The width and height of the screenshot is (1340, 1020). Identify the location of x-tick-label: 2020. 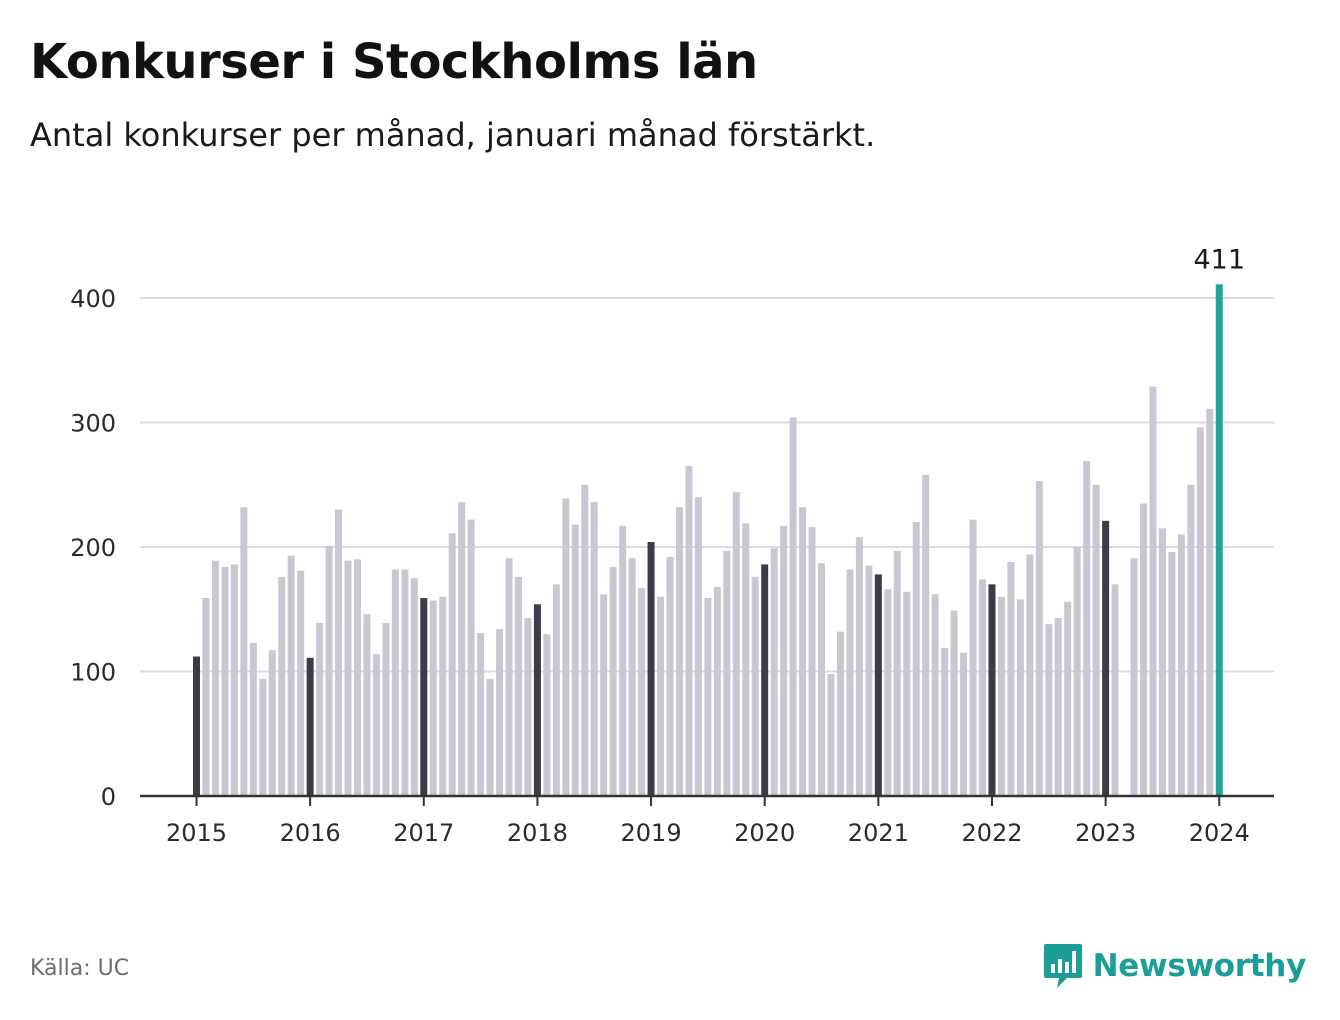
(764, 833).